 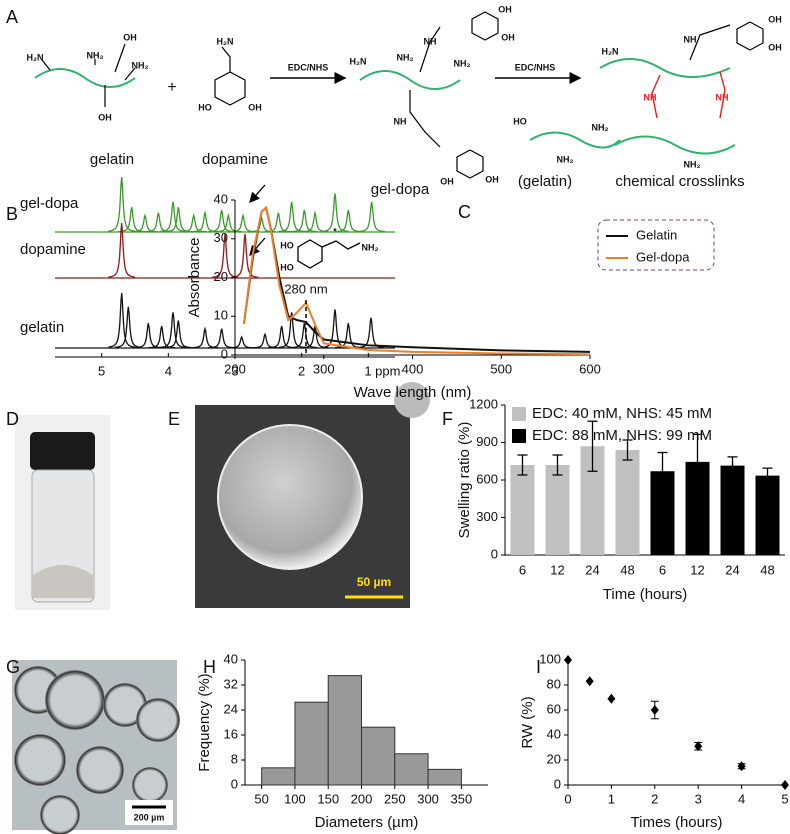 I want to click on caption: gel-dopa, so click(x=400, y=189).